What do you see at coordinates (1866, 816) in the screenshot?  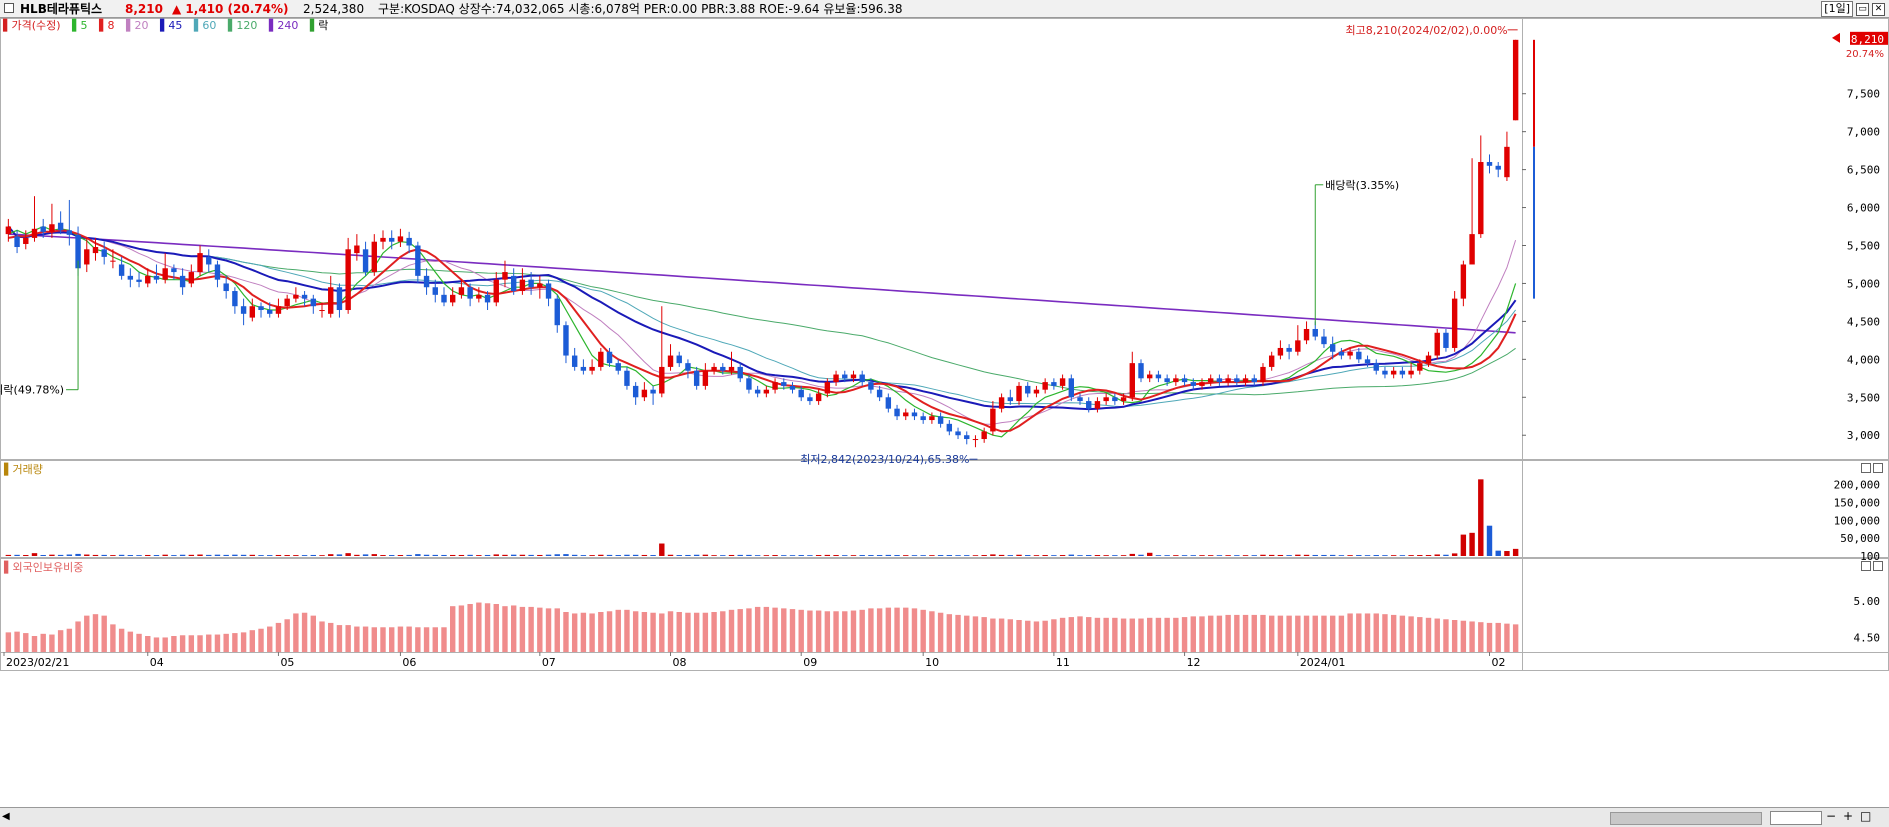 I see `zoom-fit-icon: □` at bounding box center [1866, 816].